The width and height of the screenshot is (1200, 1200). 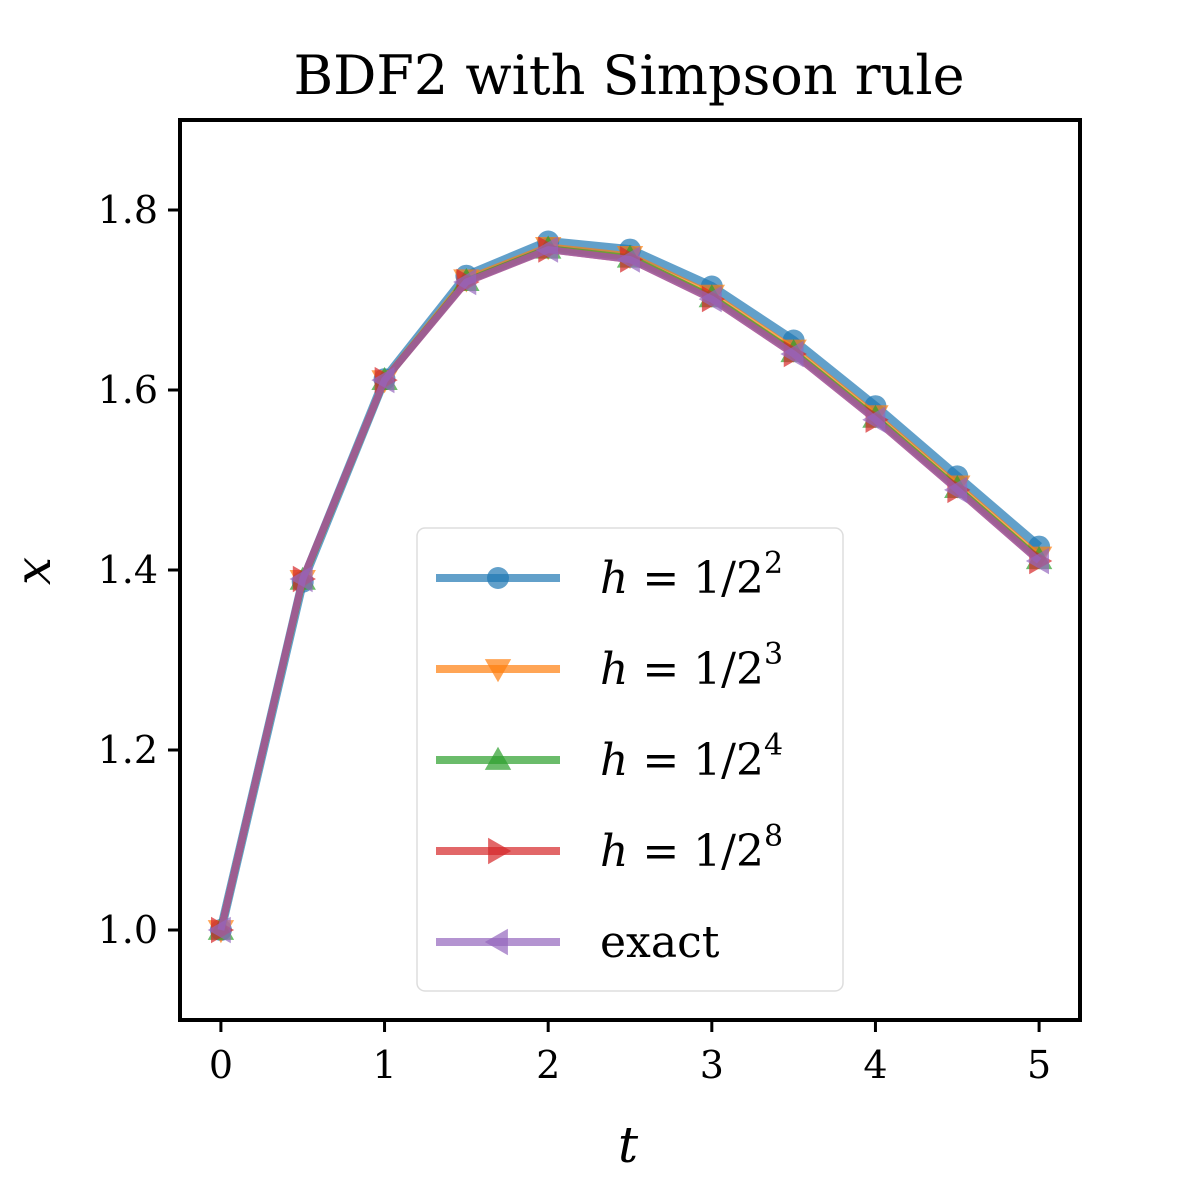 I want to click on legend-entry-2: h = 1/24, so click(x=609, y=757).